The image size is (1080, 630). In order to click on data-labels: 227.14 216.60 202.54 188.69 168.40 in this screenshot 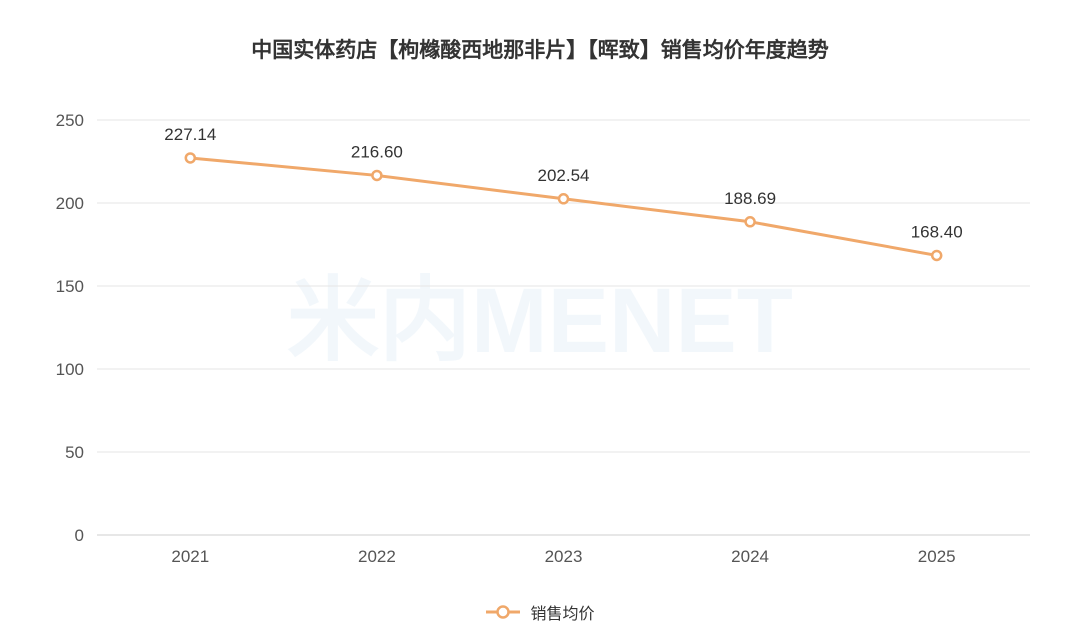, I will do `click(563, 183)`.